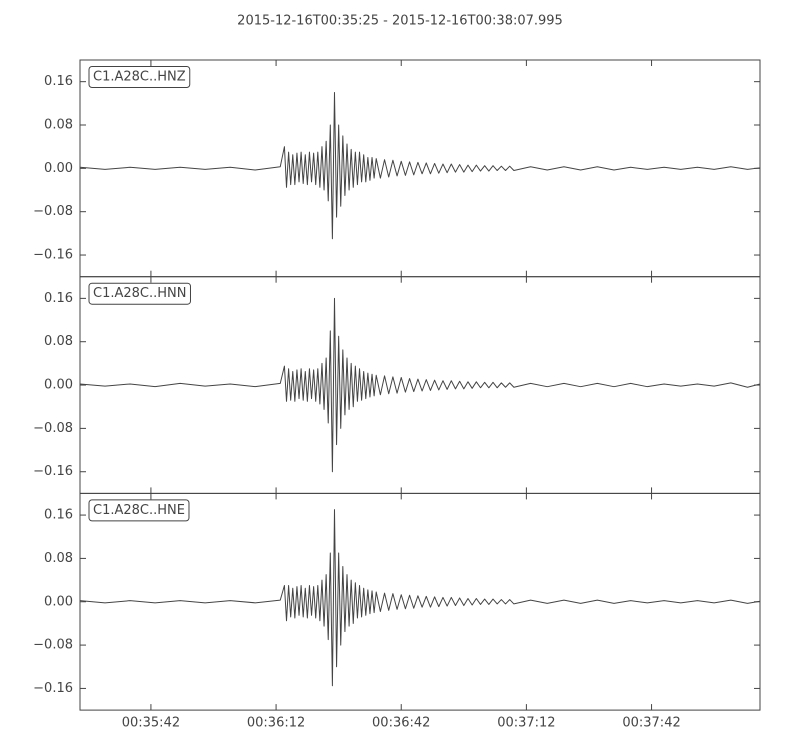  I want to click on x-tick-label: 00:35:42, so click(151, 723).